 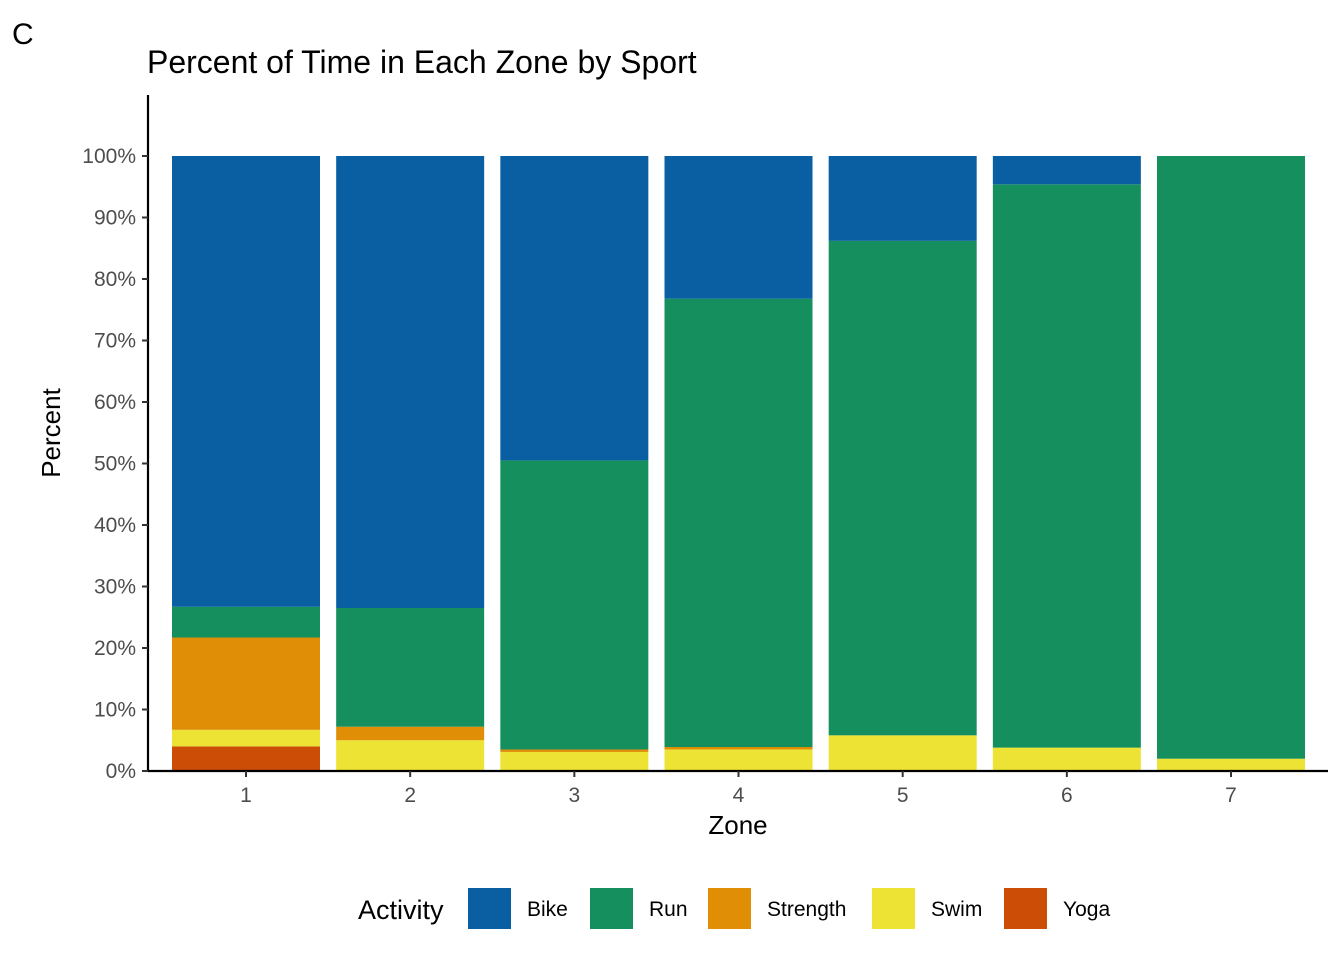 I want to click on x-axis: 1 2 3 4 5 6 7, so click(x=738, y=788).